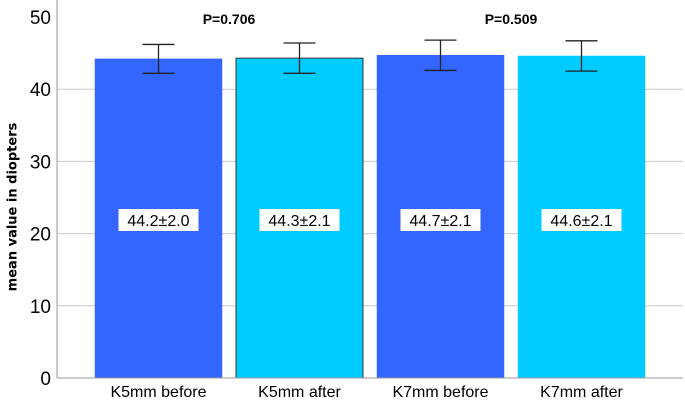 The image size is (685, 401). Describe the element at coordinates (40, 162) in the screenshot. I see `y-tick-label: 30` at that location.